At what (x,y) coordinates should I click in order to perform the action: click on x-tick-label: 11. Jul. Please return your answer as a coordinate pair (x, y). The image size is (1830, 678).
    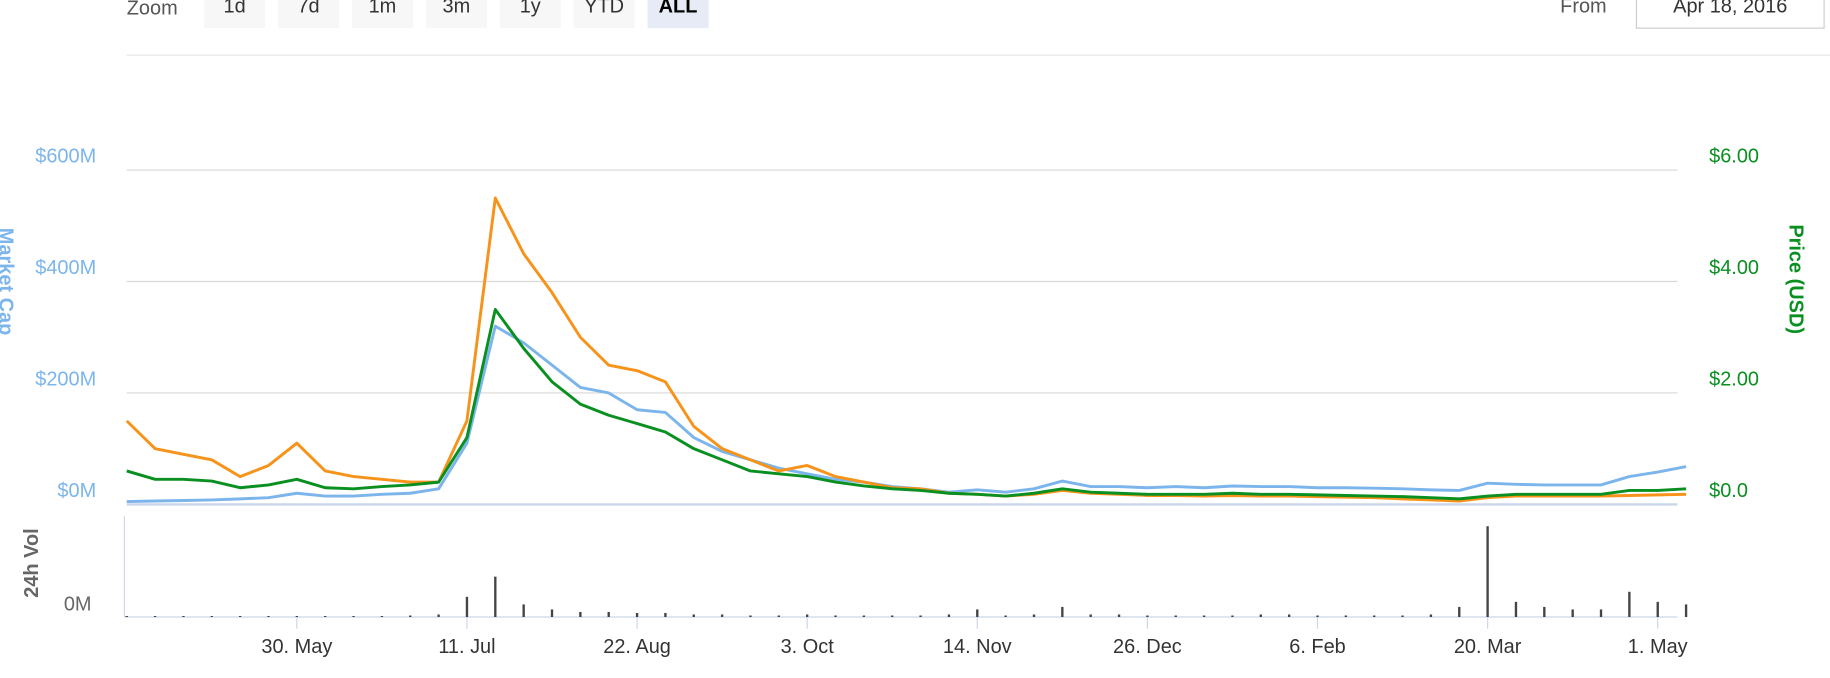
    Looking at the image, I should click on (466, 647).